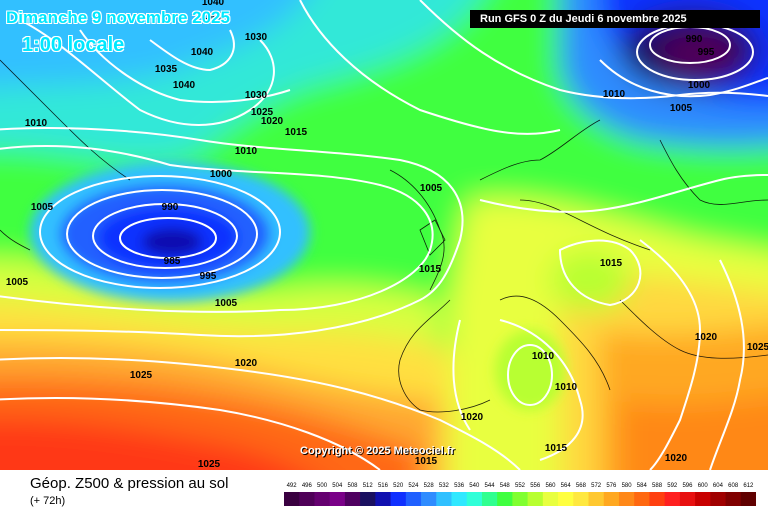  I want to click on isobar-label: 1035, so click(166, 69).